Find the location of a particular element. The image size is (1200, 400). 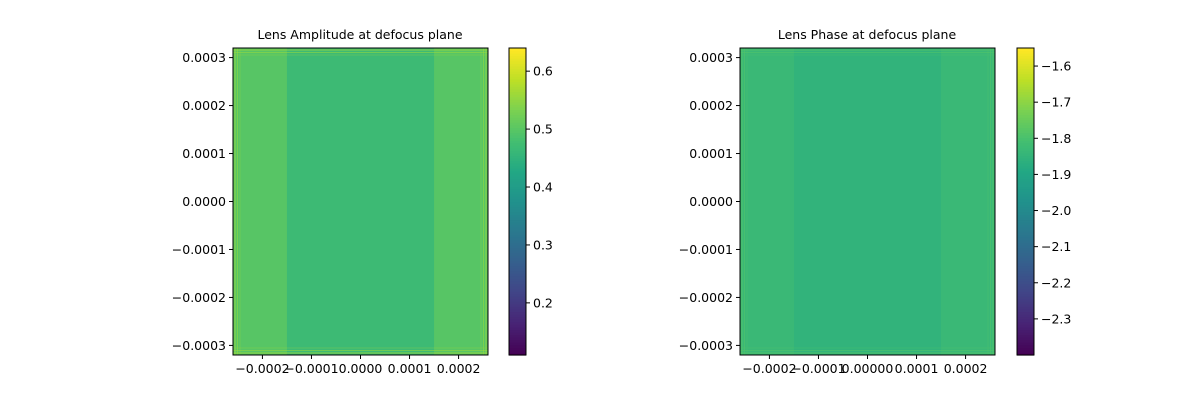

heatmap-center-band is located at coordinates (360, 201).